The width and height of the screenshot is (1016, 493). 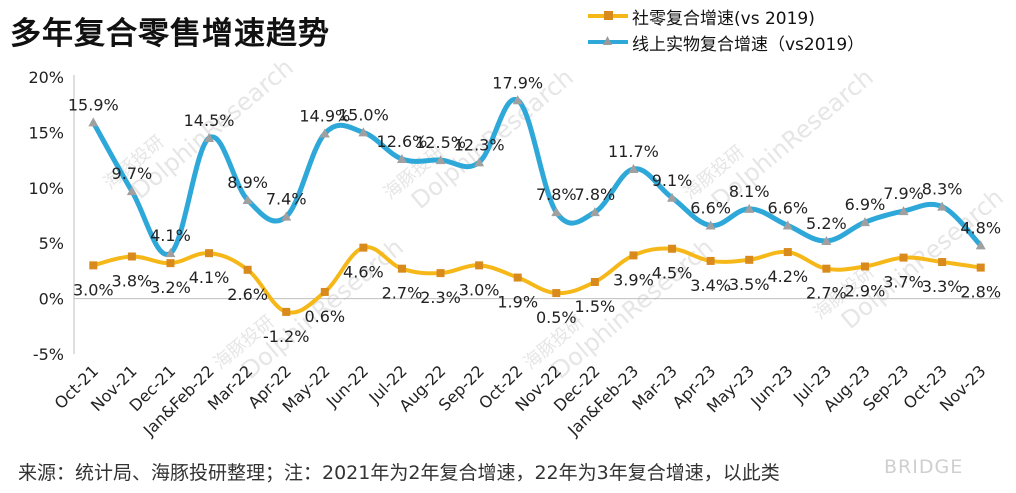 I want to click on data-label: 1.9%, so click(x=517, y=302).